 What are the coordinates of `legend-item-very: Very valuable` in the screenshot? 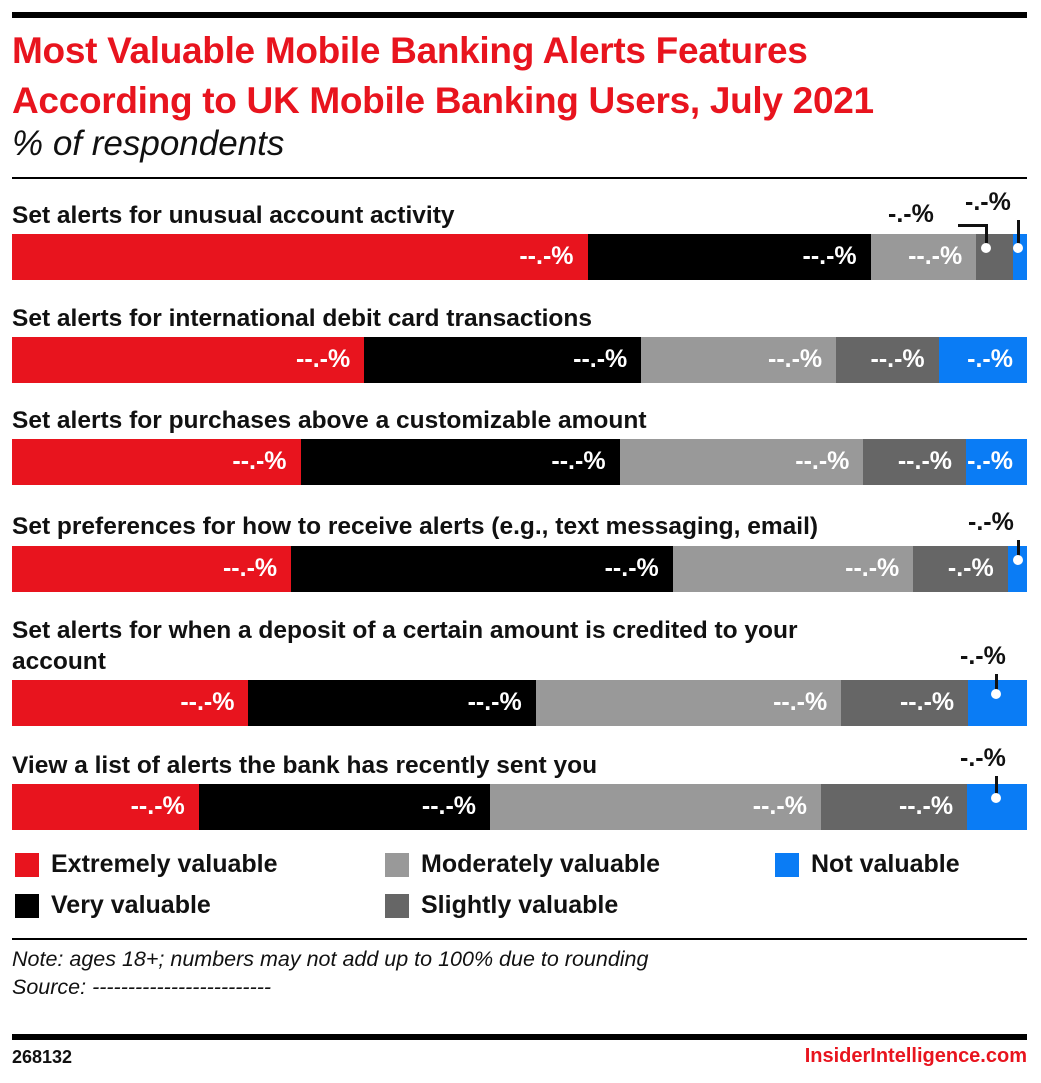 It's located at (113, 905).